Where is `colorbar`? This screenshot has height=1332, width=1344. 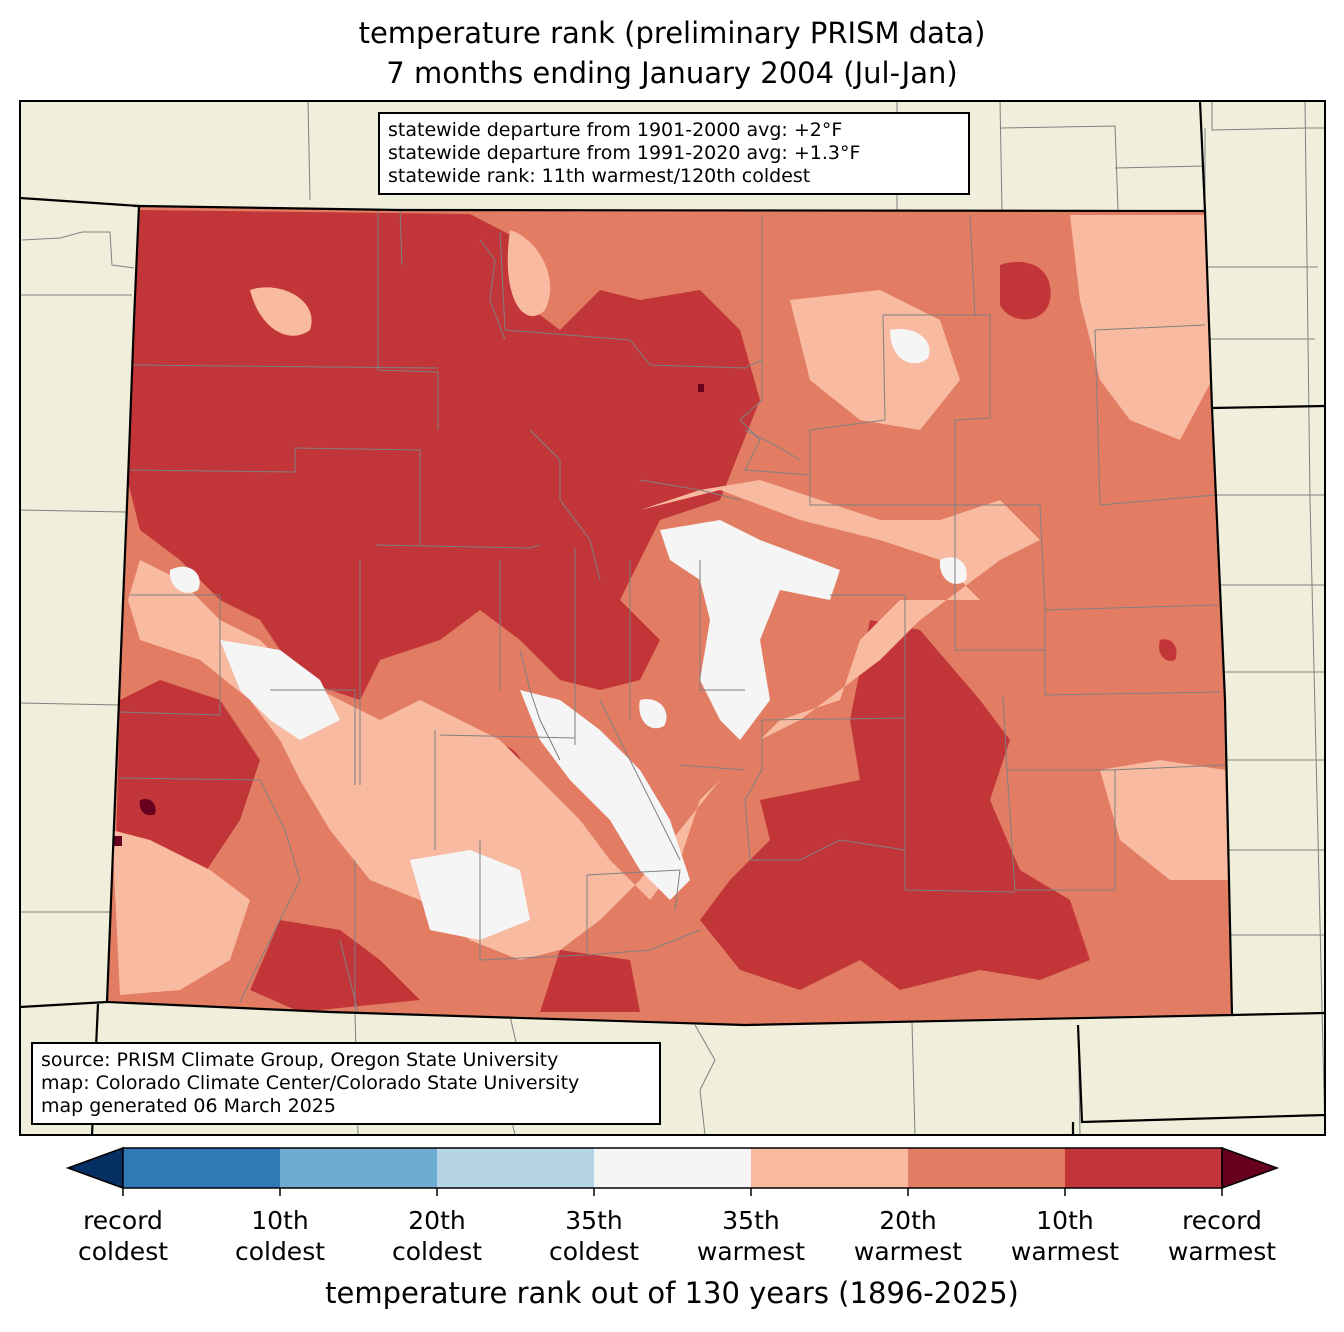
colorbar is located at coordinates (672, 1171).